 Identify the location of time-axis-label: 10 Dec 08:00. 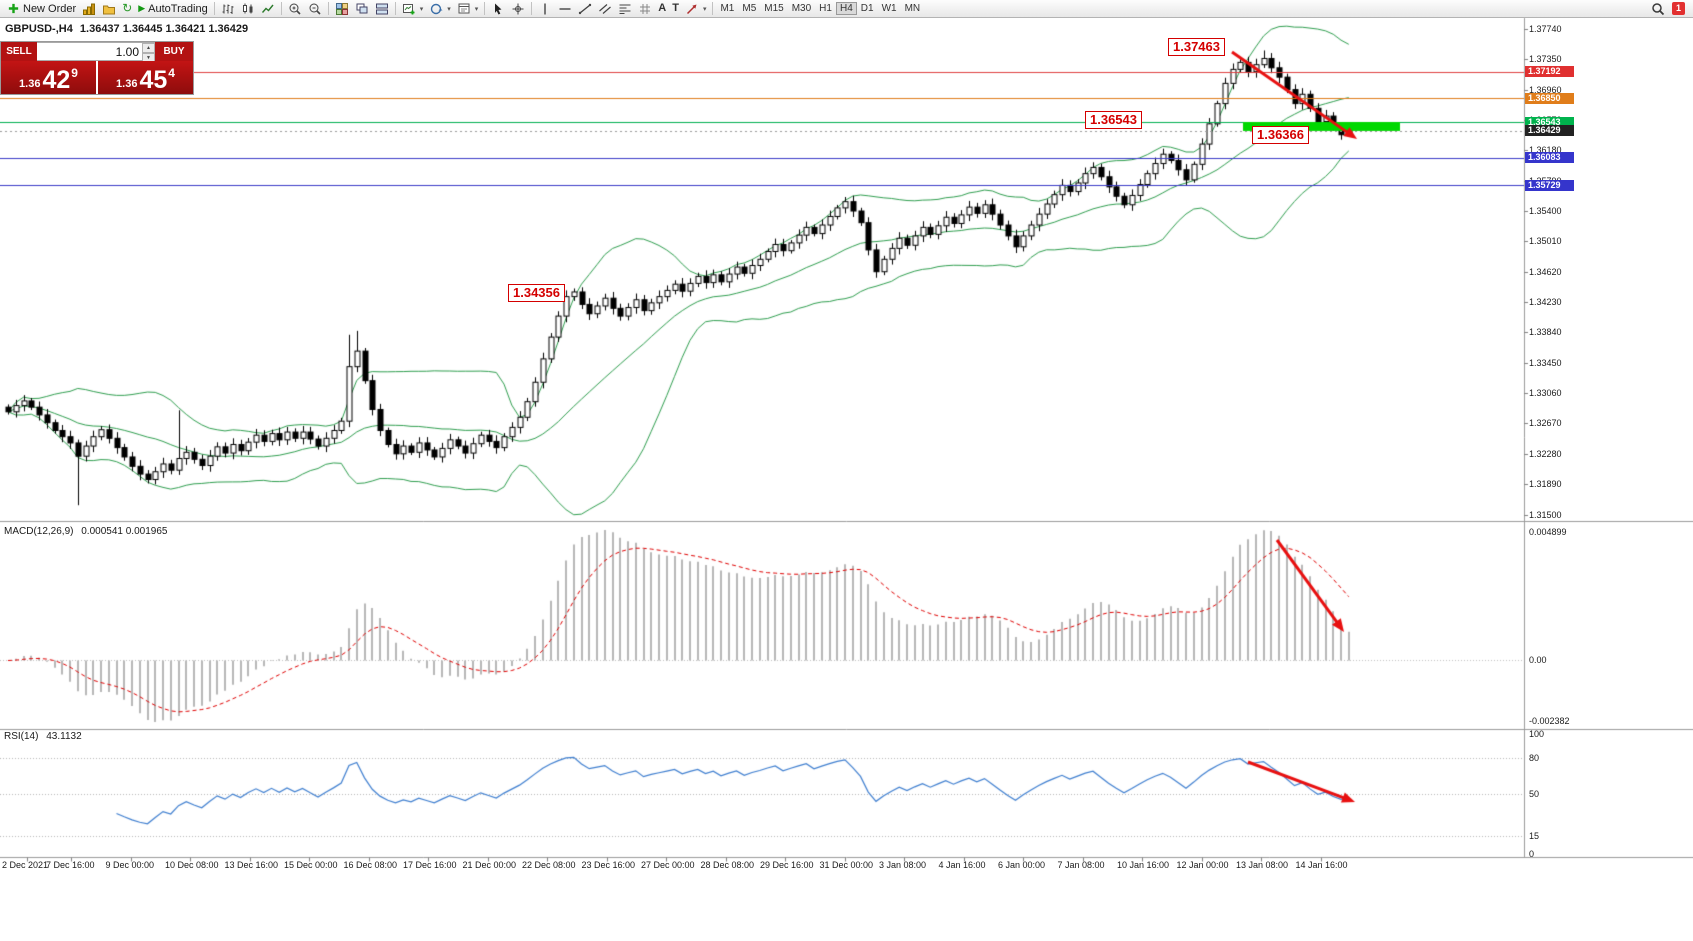
(192, 865).